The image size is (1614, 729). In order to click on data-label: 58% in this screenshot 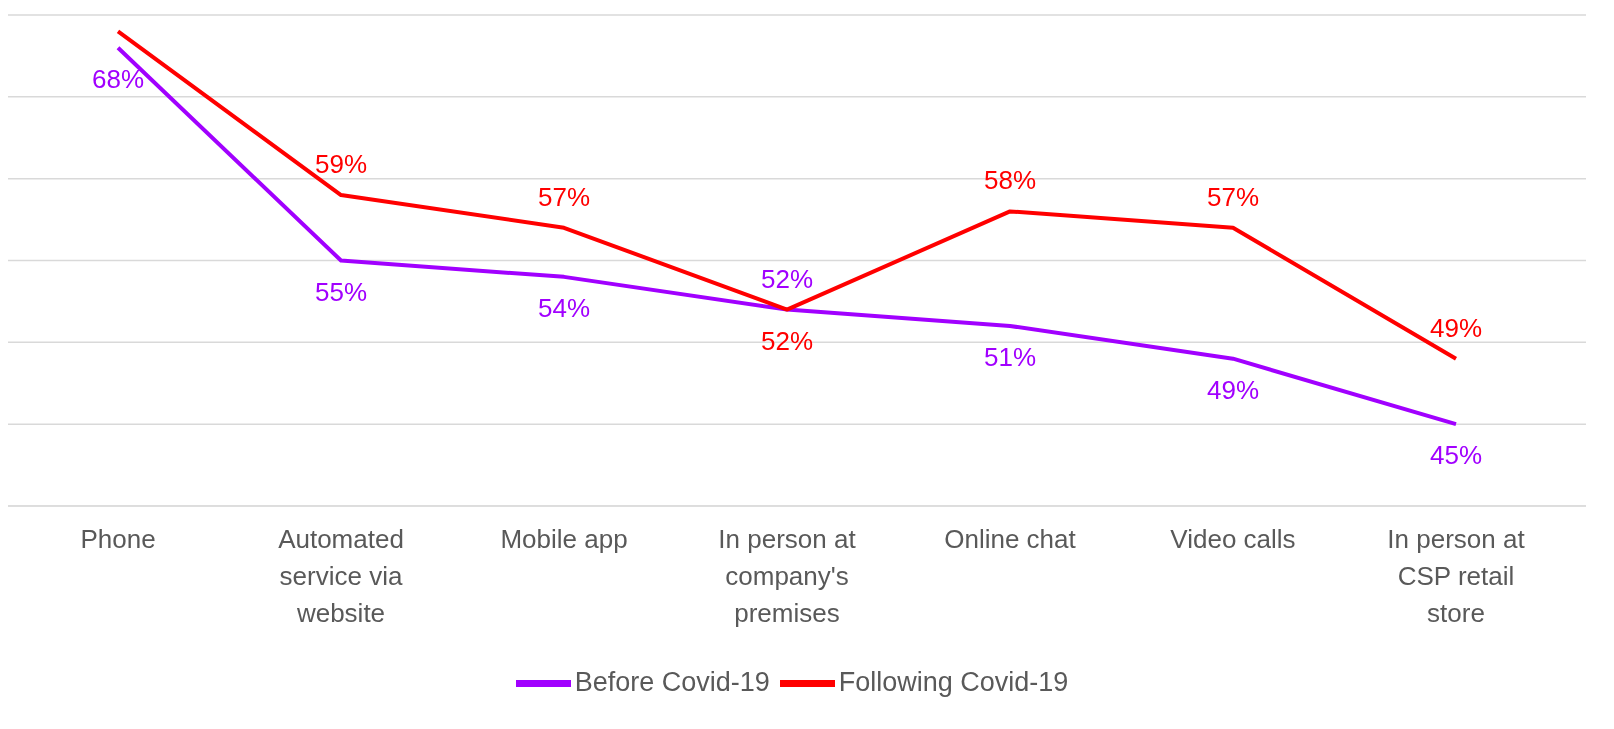, I will do `click(1010, 180)`.